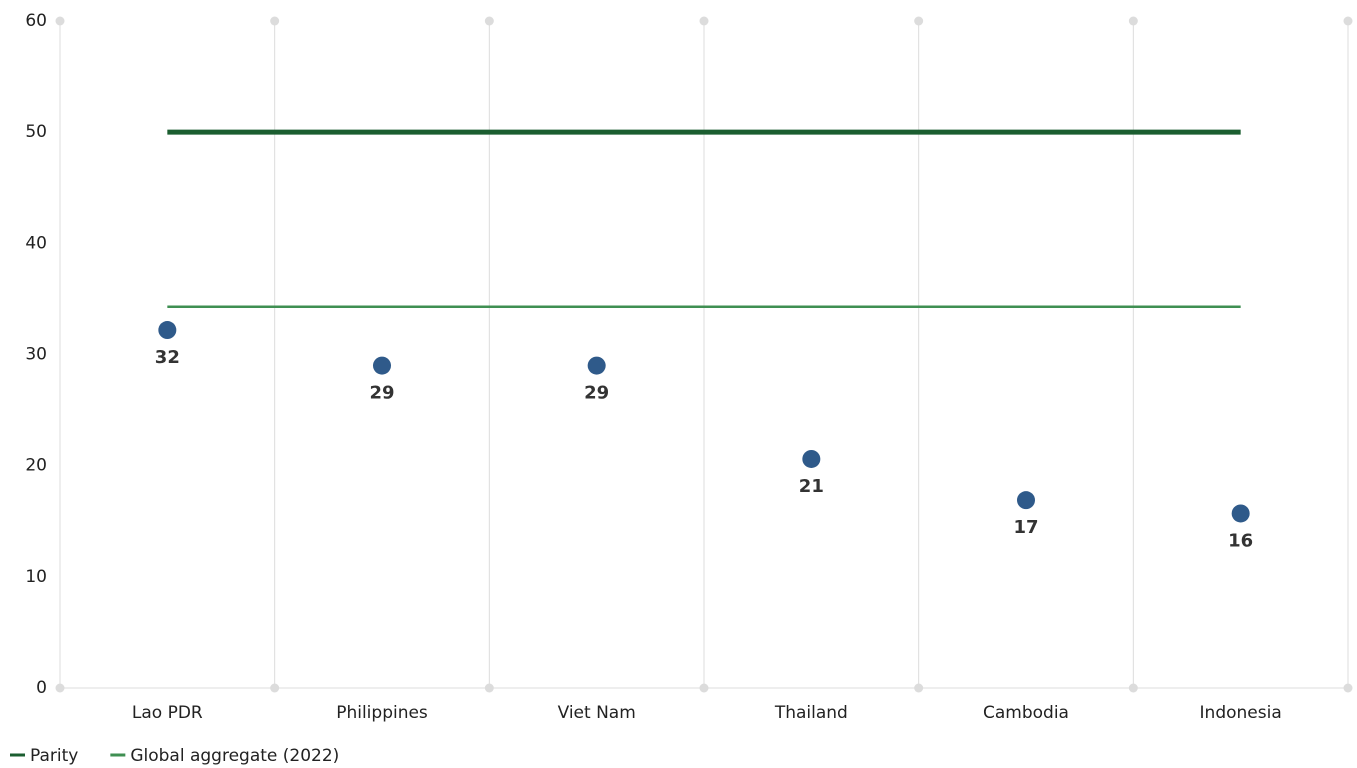 The height and width of the screenshot is (768, 1357). I want to click on y-tick-label: 60, so click(36, 21).